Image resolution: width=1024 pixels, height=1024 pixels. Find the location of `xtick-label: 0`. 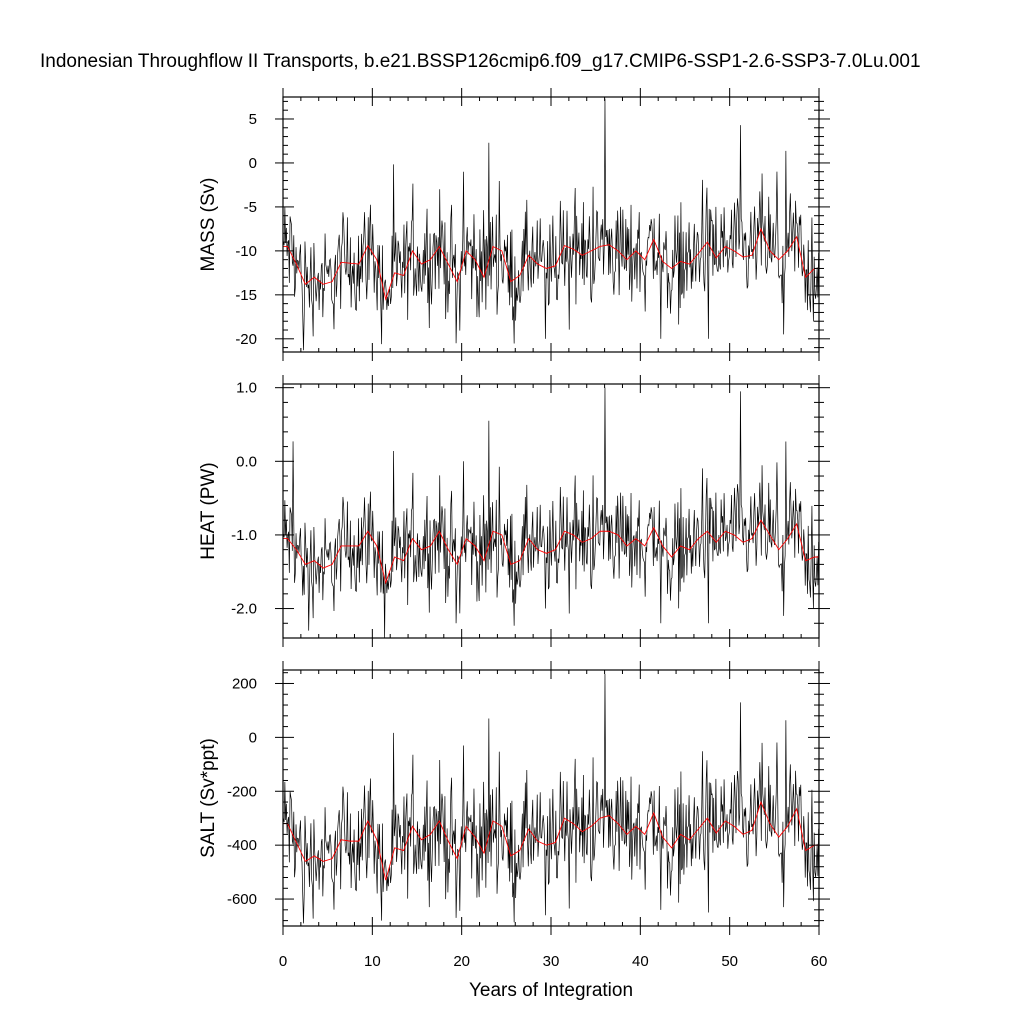

xtick-label: 0 is located at coordinates (283, 961).